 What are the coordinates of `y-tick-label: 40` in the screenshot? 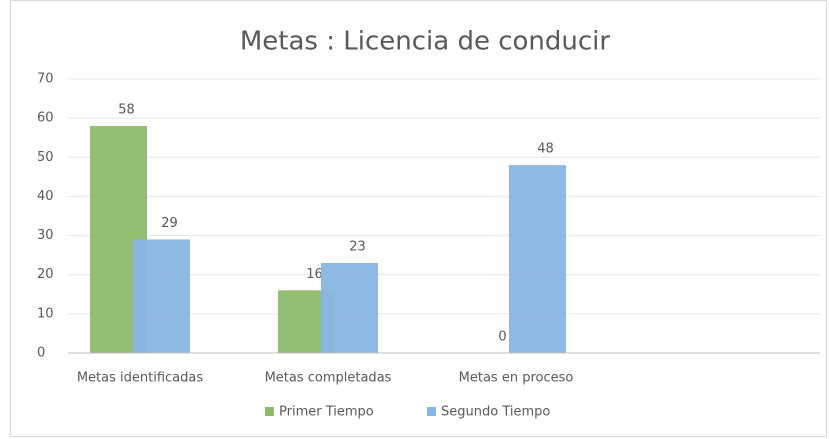 It's located at (45, 196).